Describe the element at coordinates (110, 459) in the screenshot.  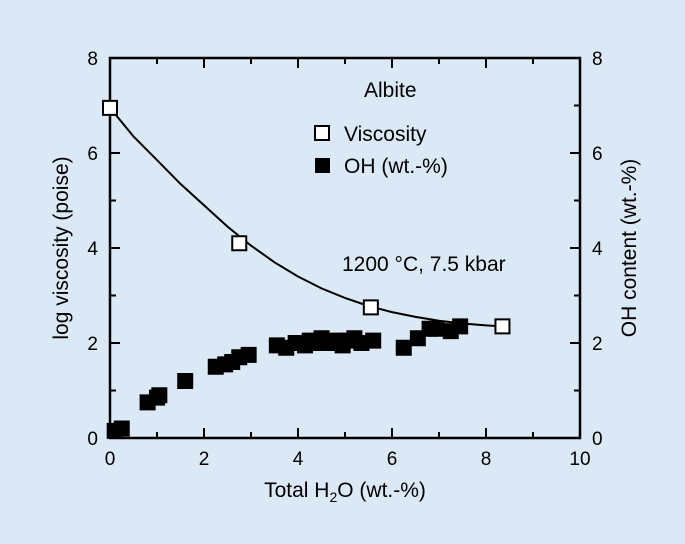
I see `x-tick-label: 0` at that location.